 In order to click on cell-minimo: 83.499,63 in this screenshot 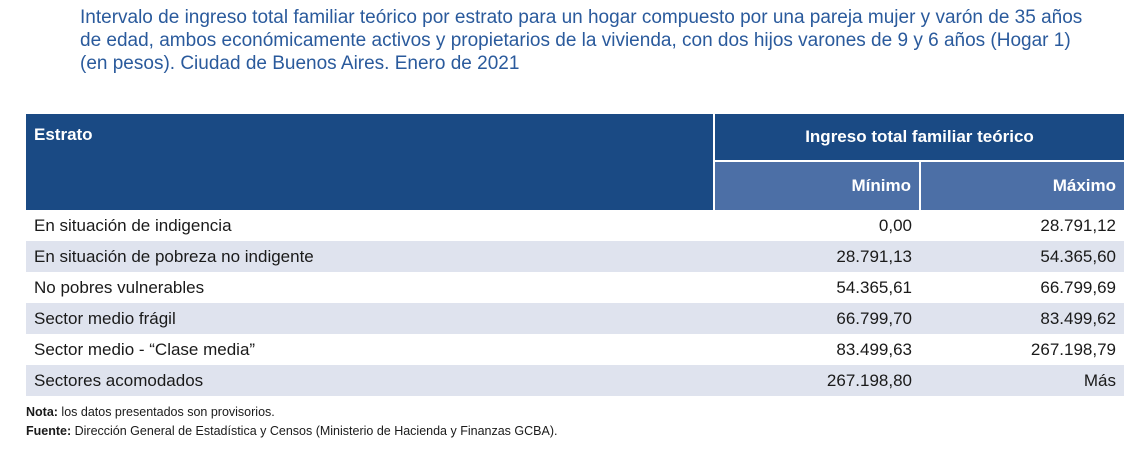, I will do `click(874, 349)`.